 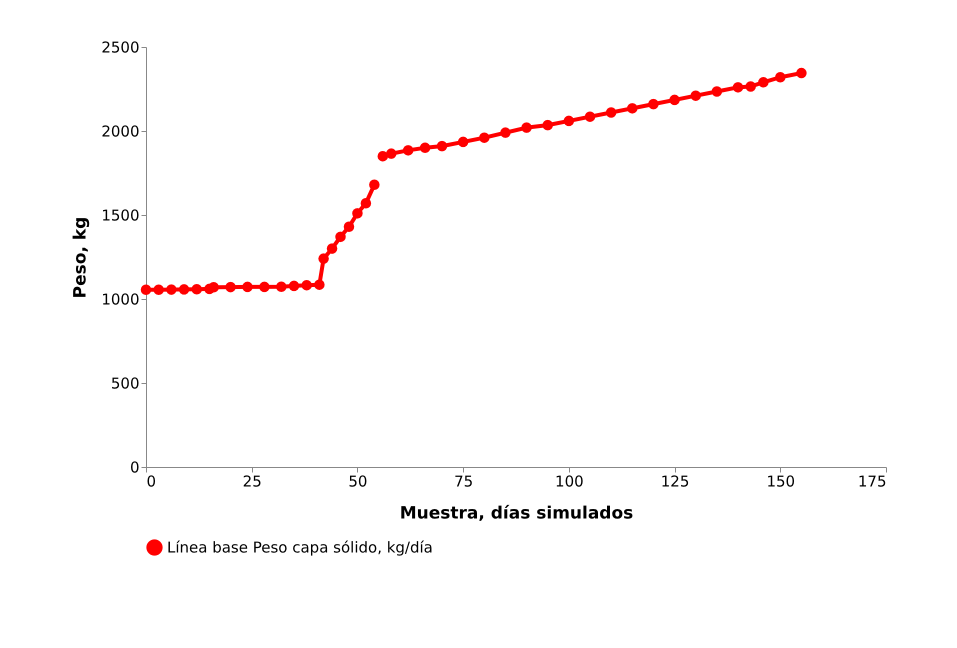 I want to click on y-tick-label: 1500, so click(x=120, y=215).